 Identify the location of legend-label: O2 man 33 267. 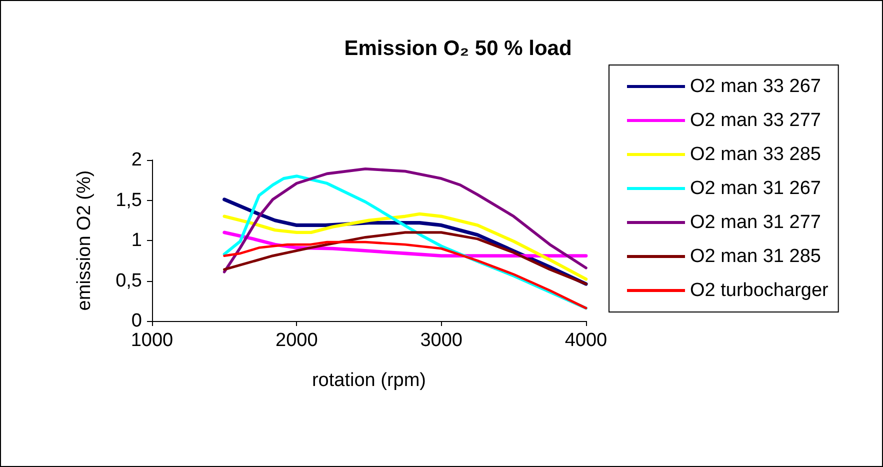
(755, 86).